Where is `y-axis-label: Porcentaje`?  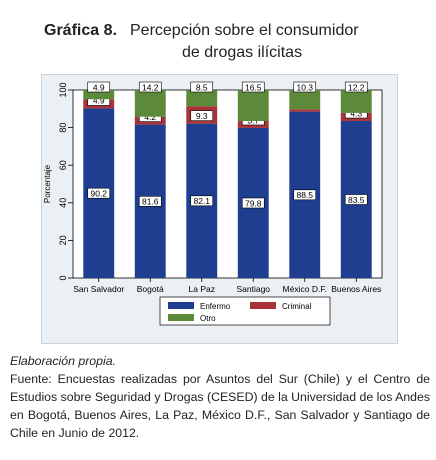
y-axis-label: Porcentaje is located at coordinates (47, 183).